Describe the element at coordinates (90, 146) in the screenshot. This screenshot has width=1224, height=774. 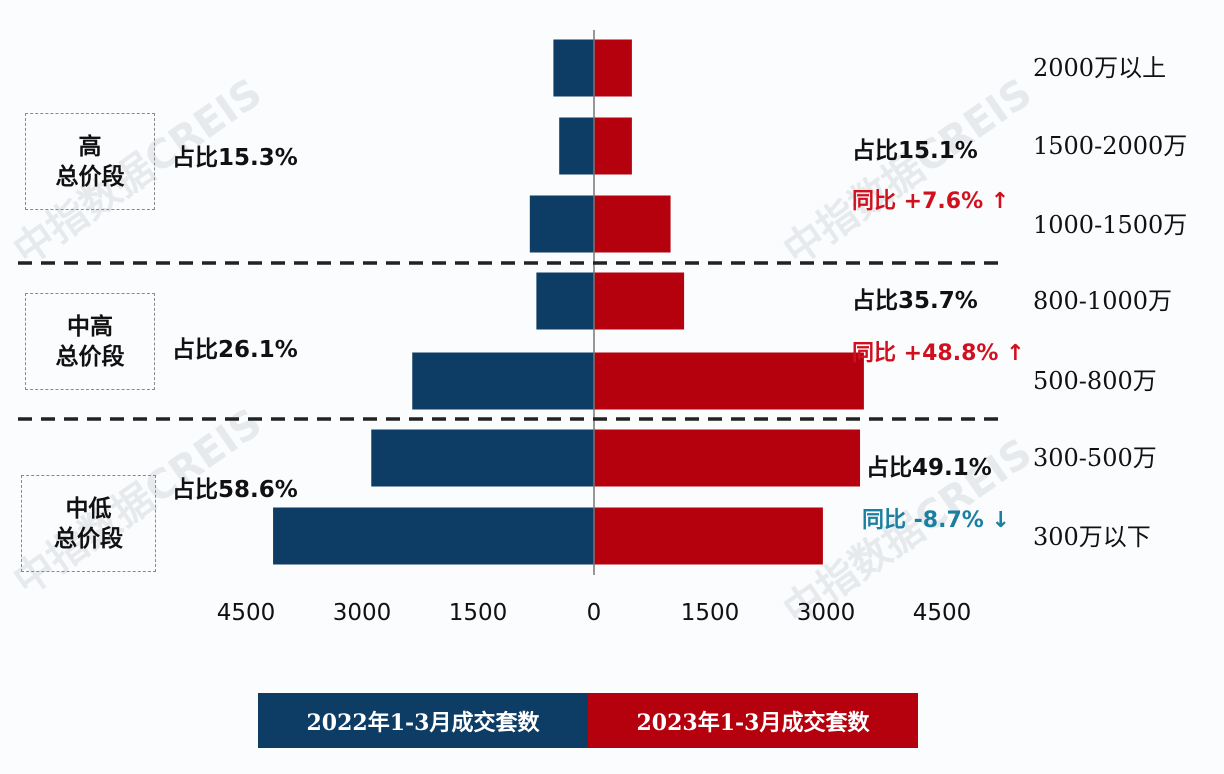
I see `segment-label-line: 高` at that location.